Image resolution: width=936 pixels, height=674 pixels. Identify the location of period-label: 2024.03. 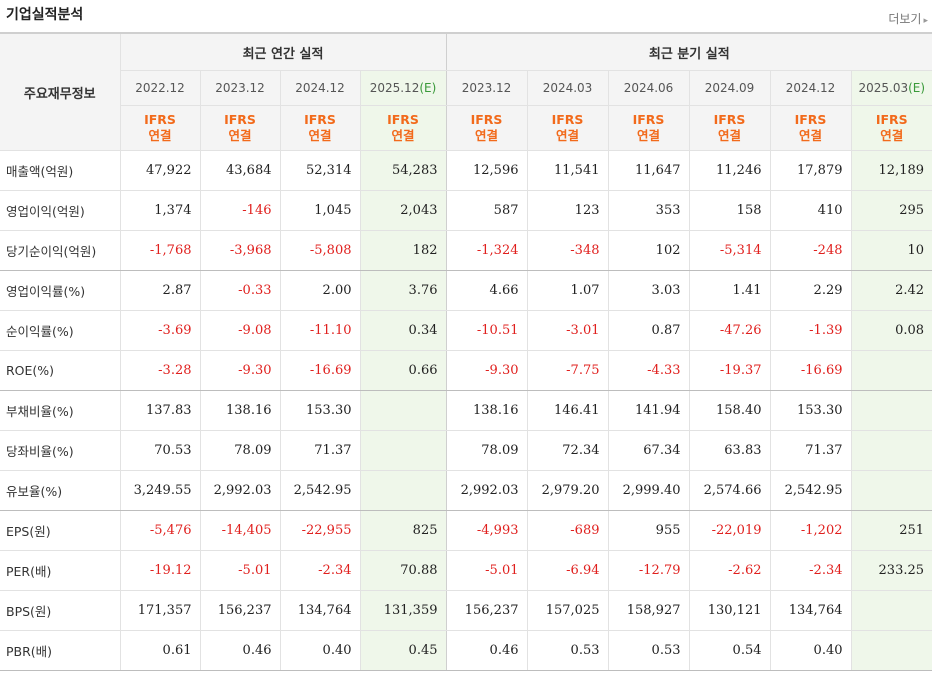
(567, 88).